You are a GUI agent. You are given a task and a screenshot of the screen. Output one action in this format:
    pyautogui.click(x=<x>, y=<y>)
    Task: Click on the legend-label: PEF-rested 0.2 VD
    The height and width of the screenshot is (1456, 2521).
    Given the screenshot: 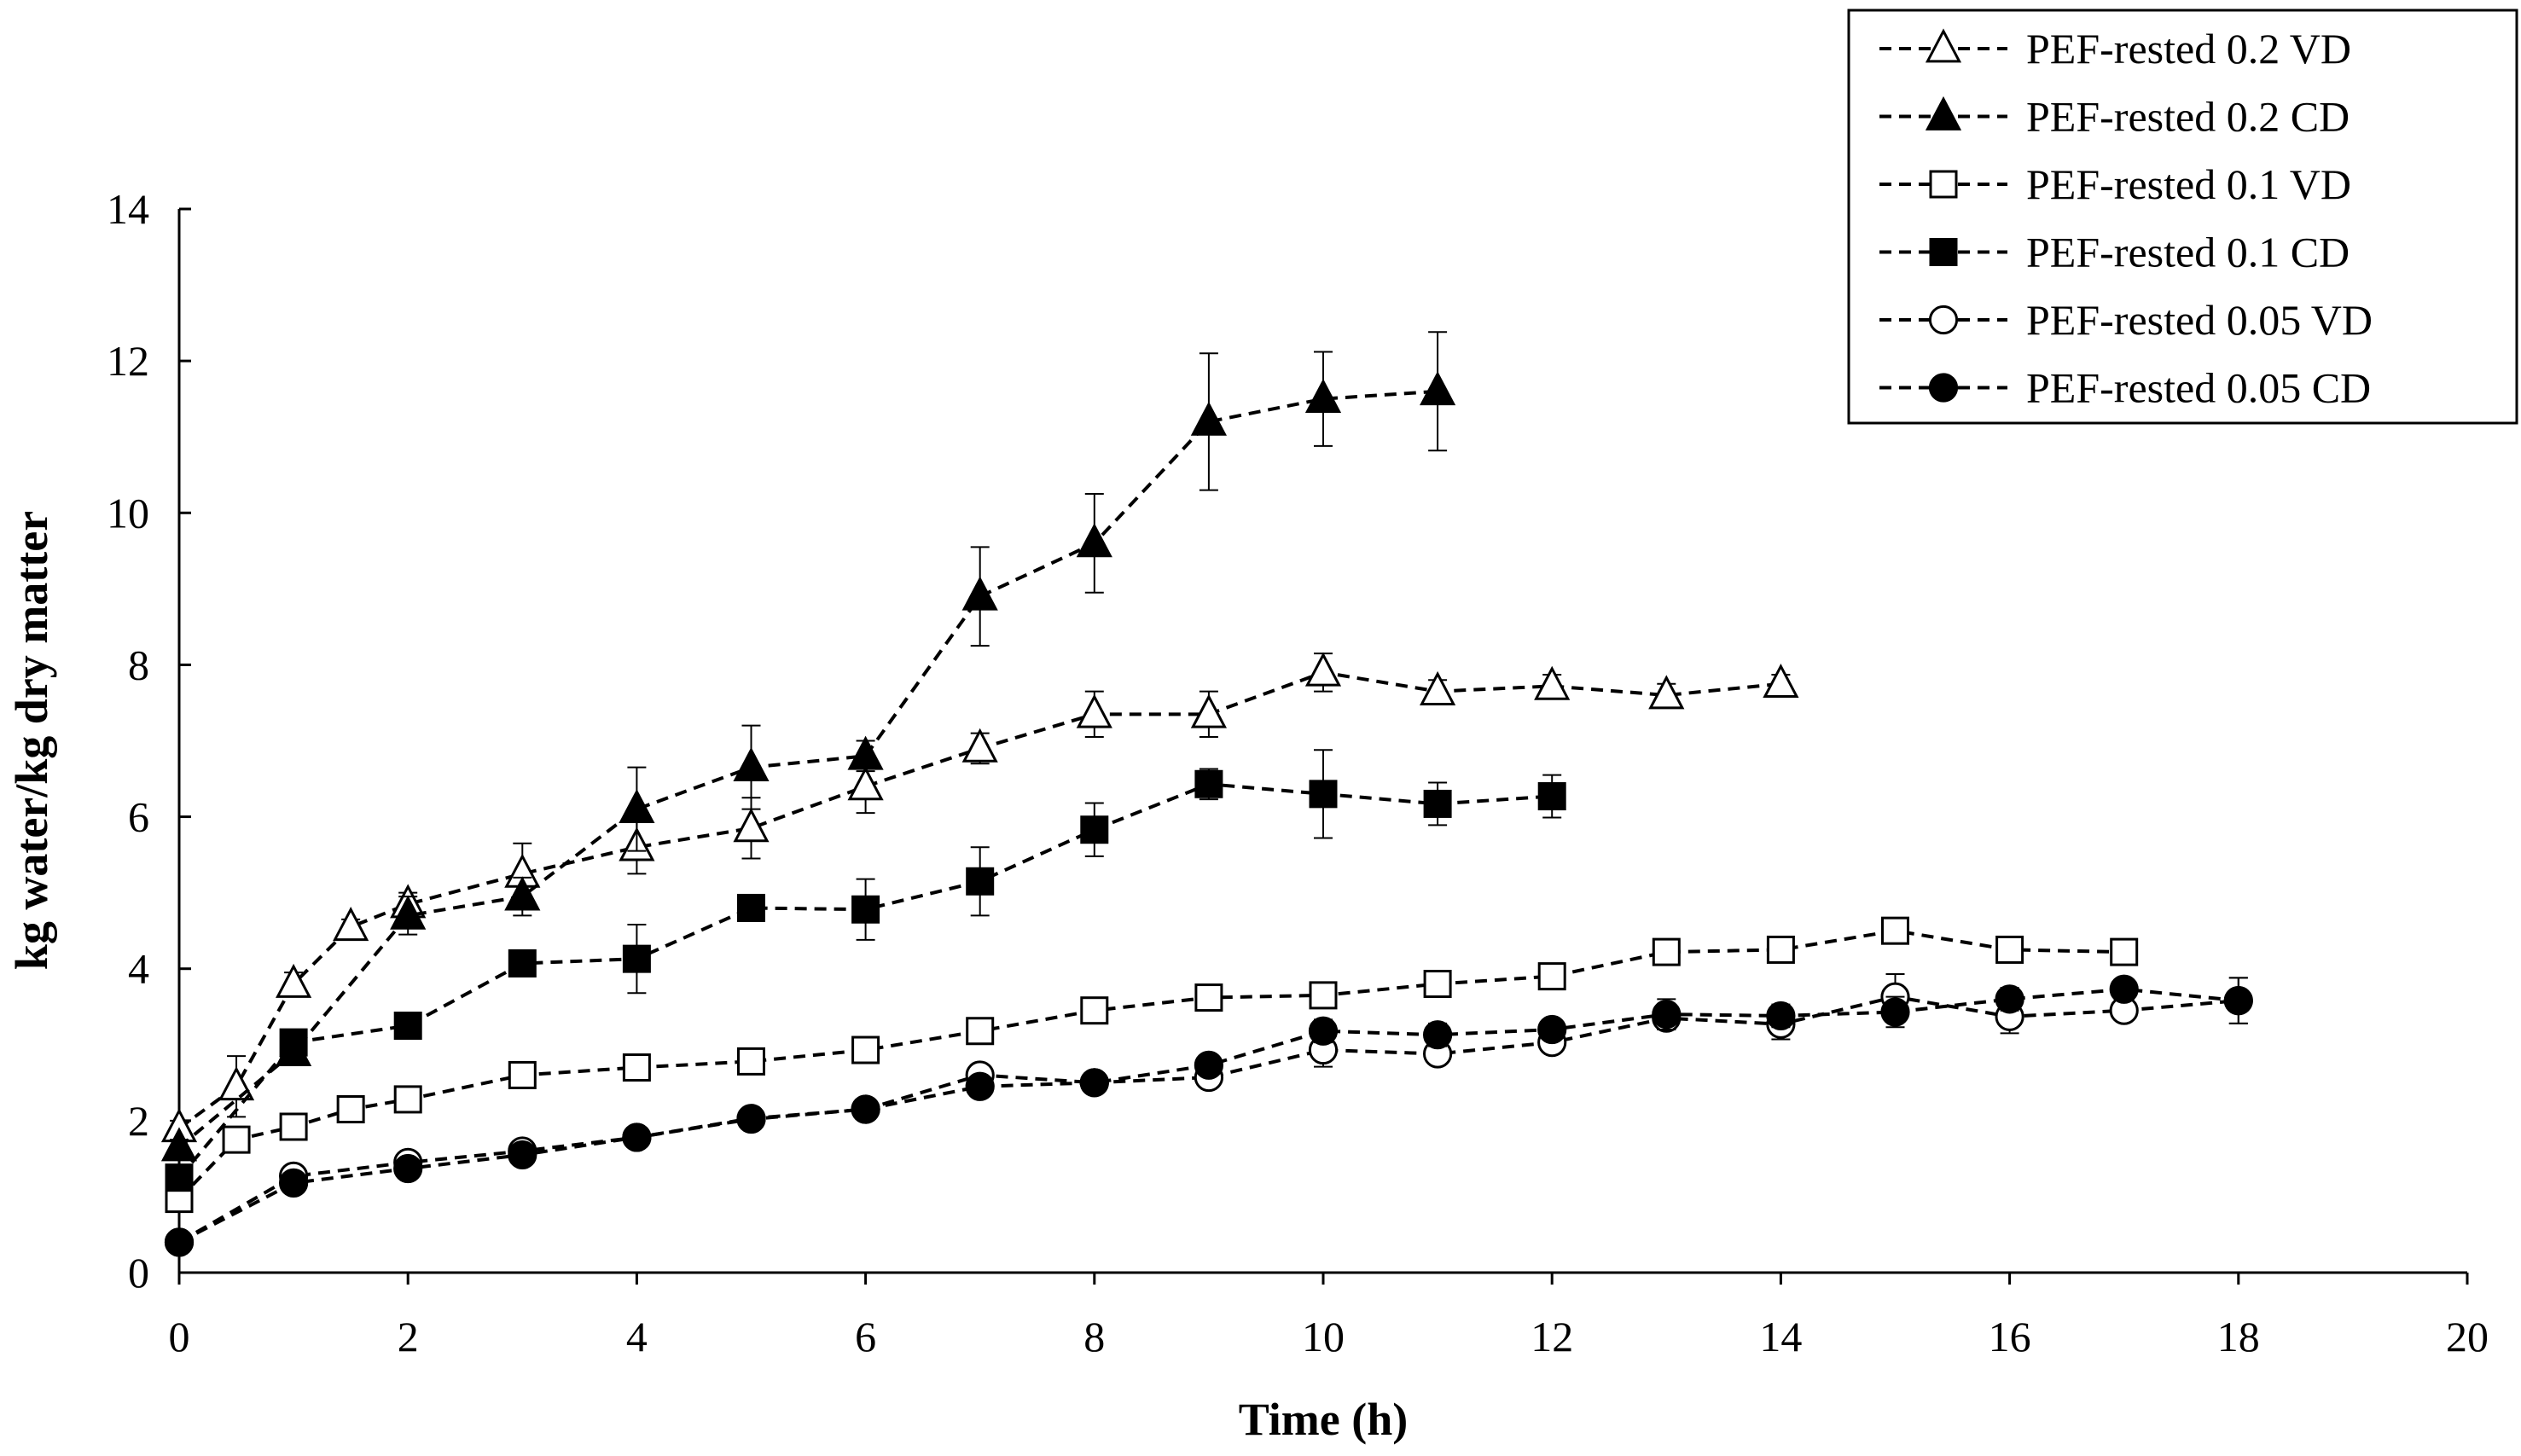 What is the action you would take?
    pyautogui.click(x=2188, y=49)
    